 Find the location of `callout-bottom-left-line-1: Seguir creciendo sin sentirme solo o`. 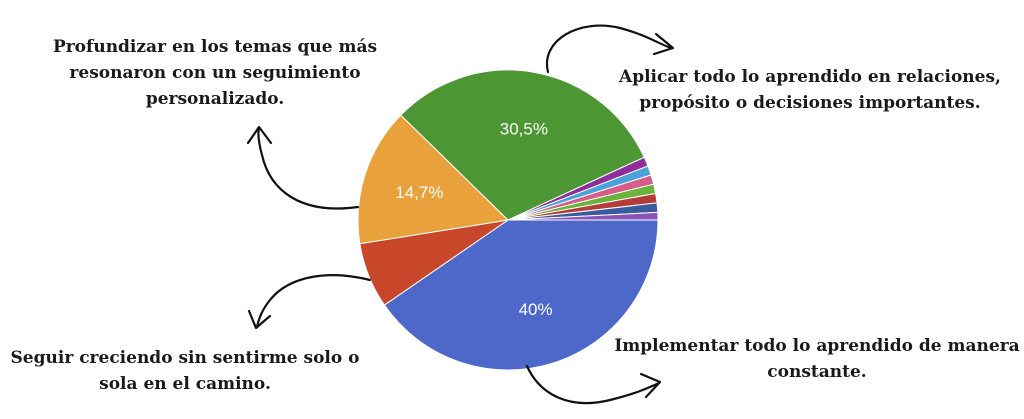

callout-bottom-left-line-1: Seguir creciendo sin sentirme solo o is located at coordinates (185, 358).